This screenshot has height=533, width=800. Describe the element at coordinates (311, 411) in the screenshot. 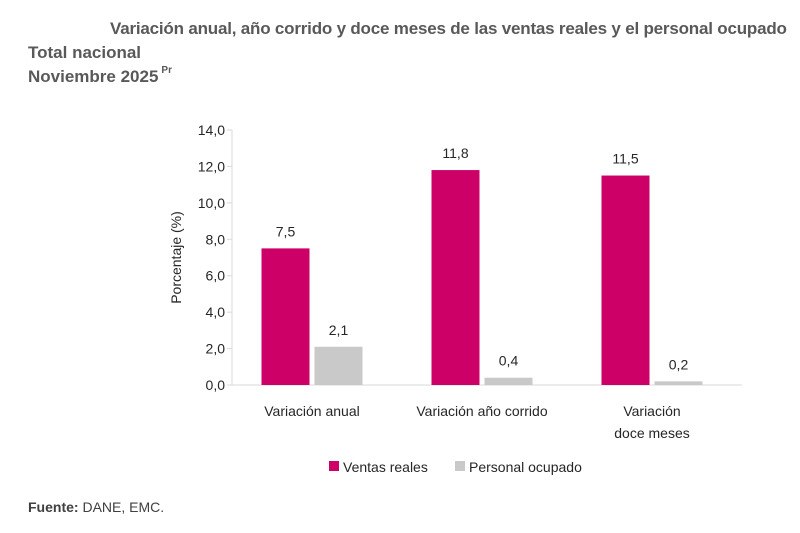

I see `x-category-label: Variación anual` at that location.